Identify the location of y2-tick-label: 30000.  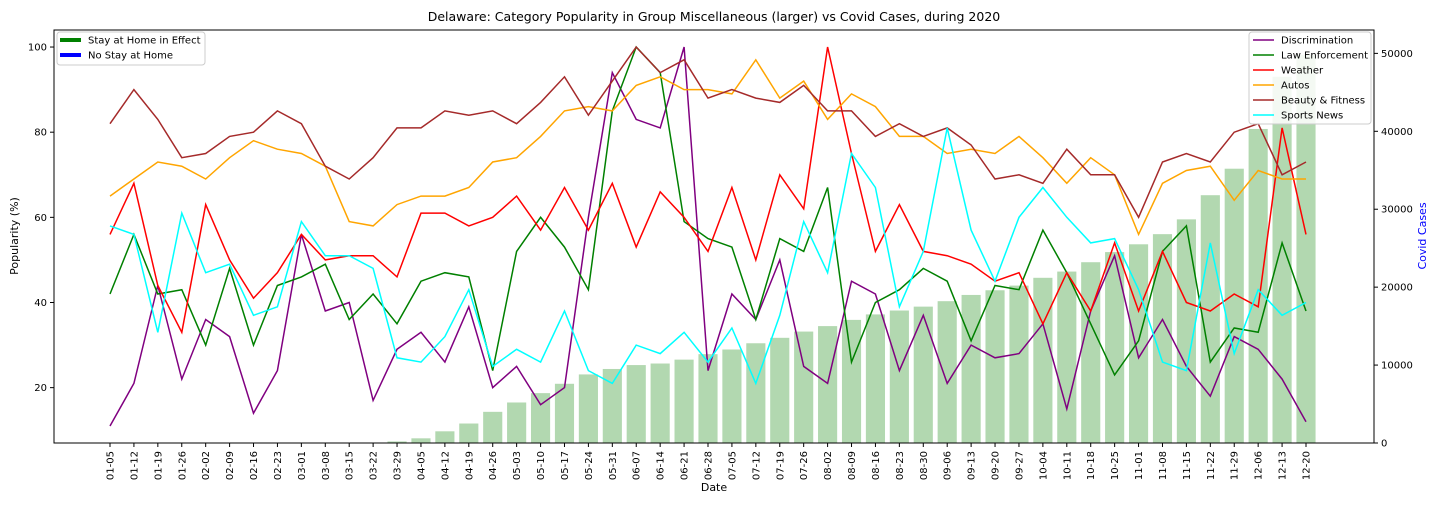
(1397, 210).